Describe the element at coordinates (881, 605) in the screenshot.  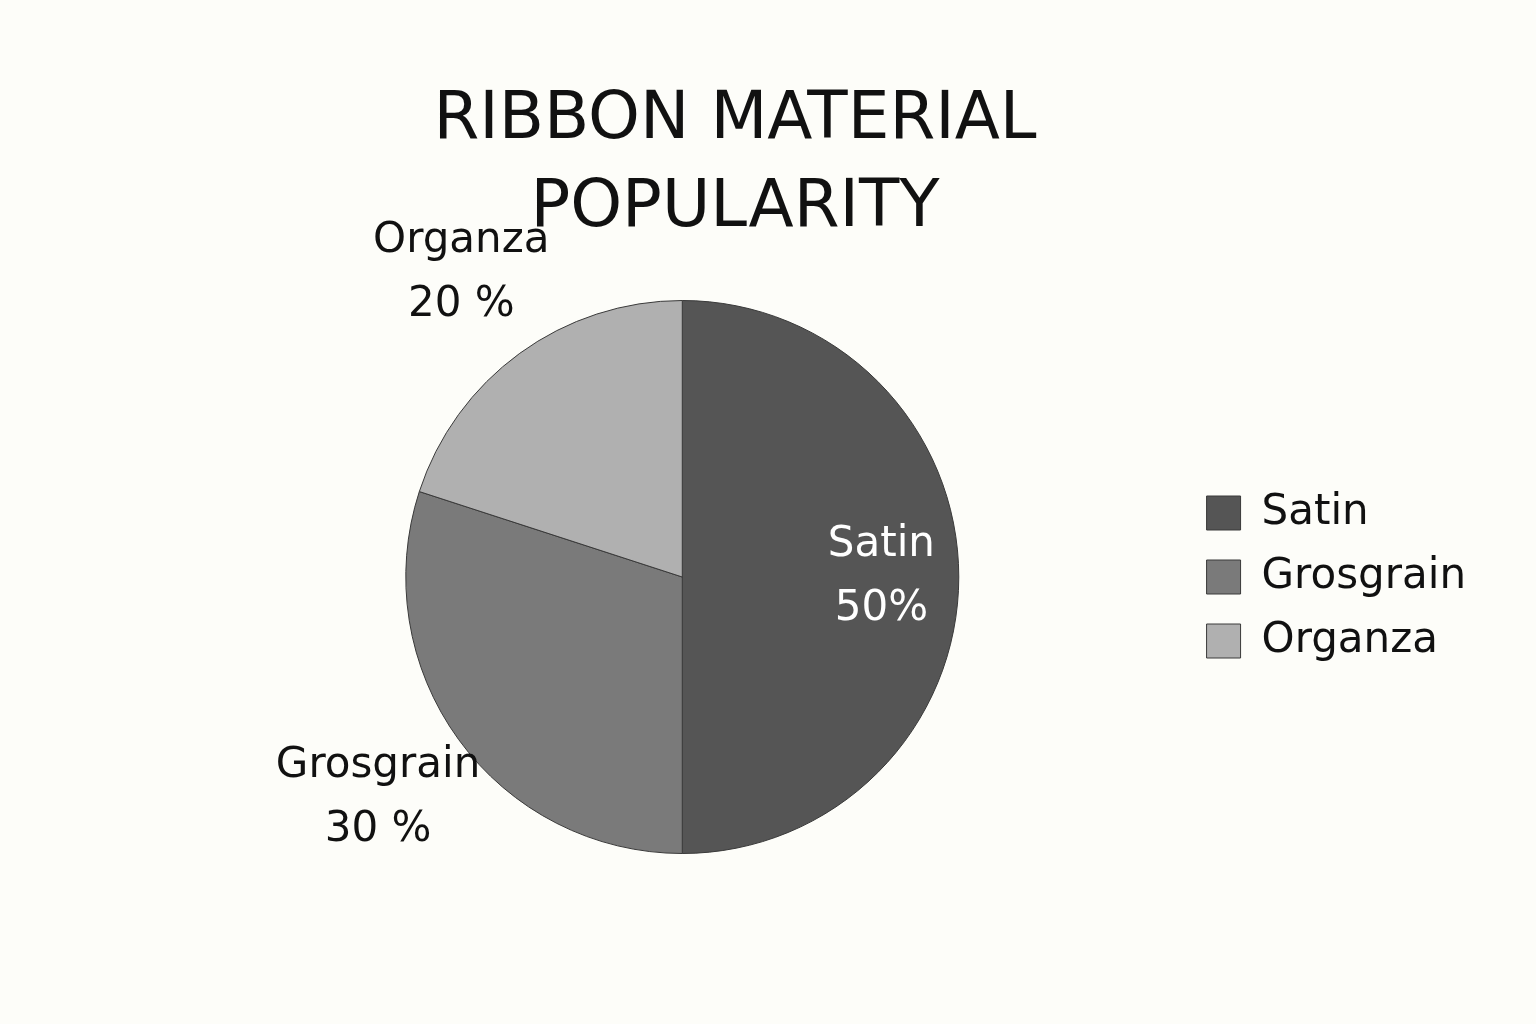
I see `data-label: 50%` at that location.